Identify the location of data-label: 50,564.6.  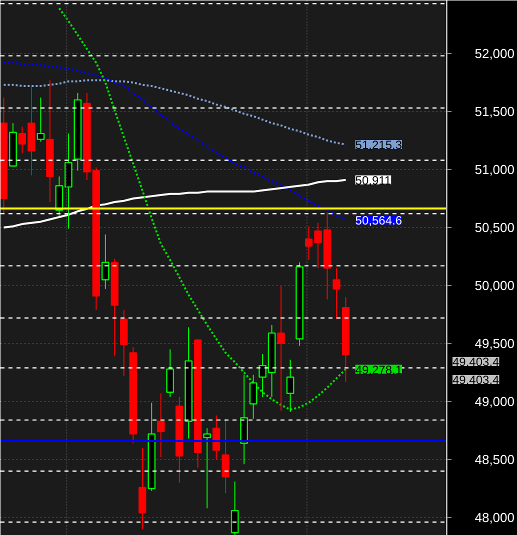
(378, 221).